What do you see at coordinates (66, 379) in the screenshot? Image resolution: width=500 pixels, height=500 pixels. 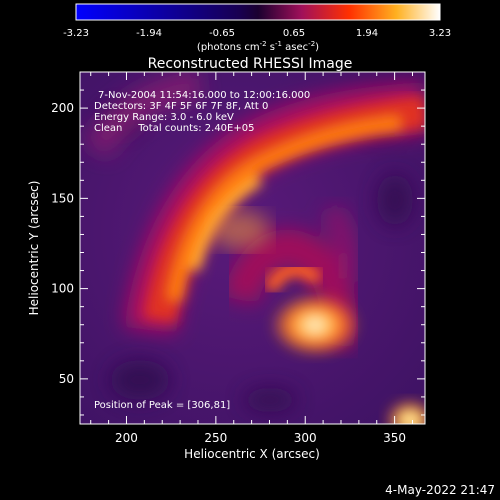 I see `tick-label: 50` at bounding box center [66, 379].